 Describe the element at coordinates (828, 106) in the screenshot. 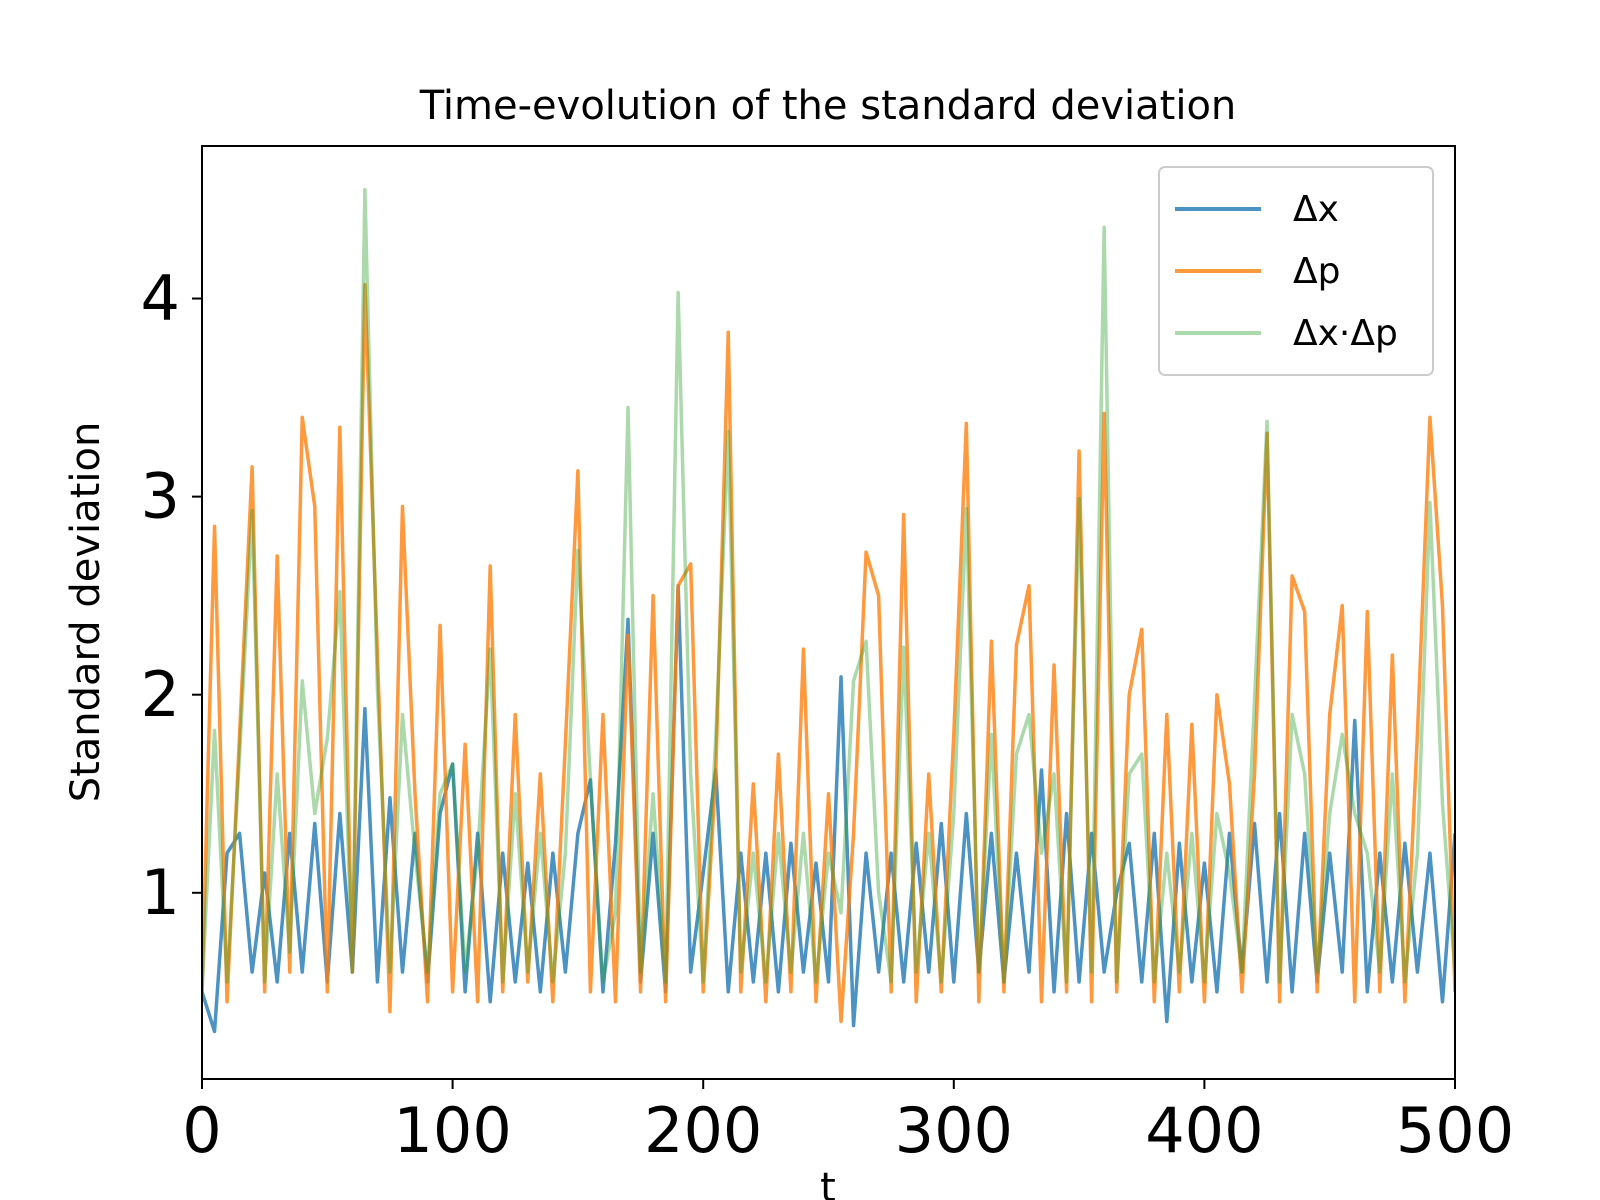

I see `chart-title: Time-evolution of the standard deviation` at that location.